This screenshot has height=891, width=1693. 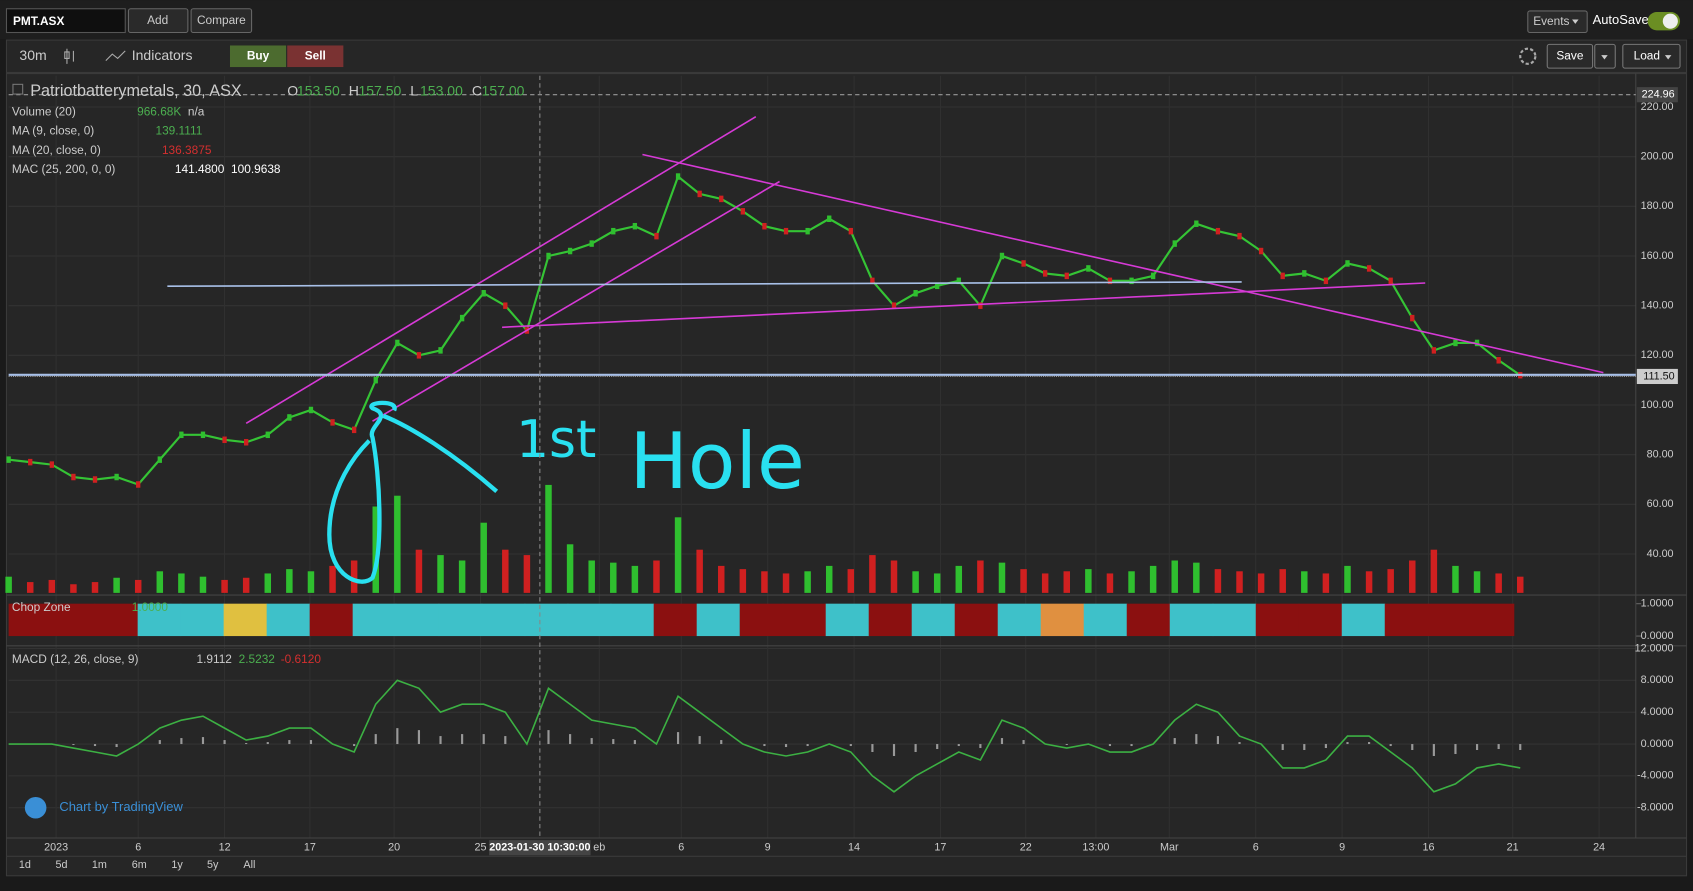 What do you see at coordinates (44, 112) in the screenshot?
I see `indicator-name: Volume (20)` at bounding box center [44, 112].